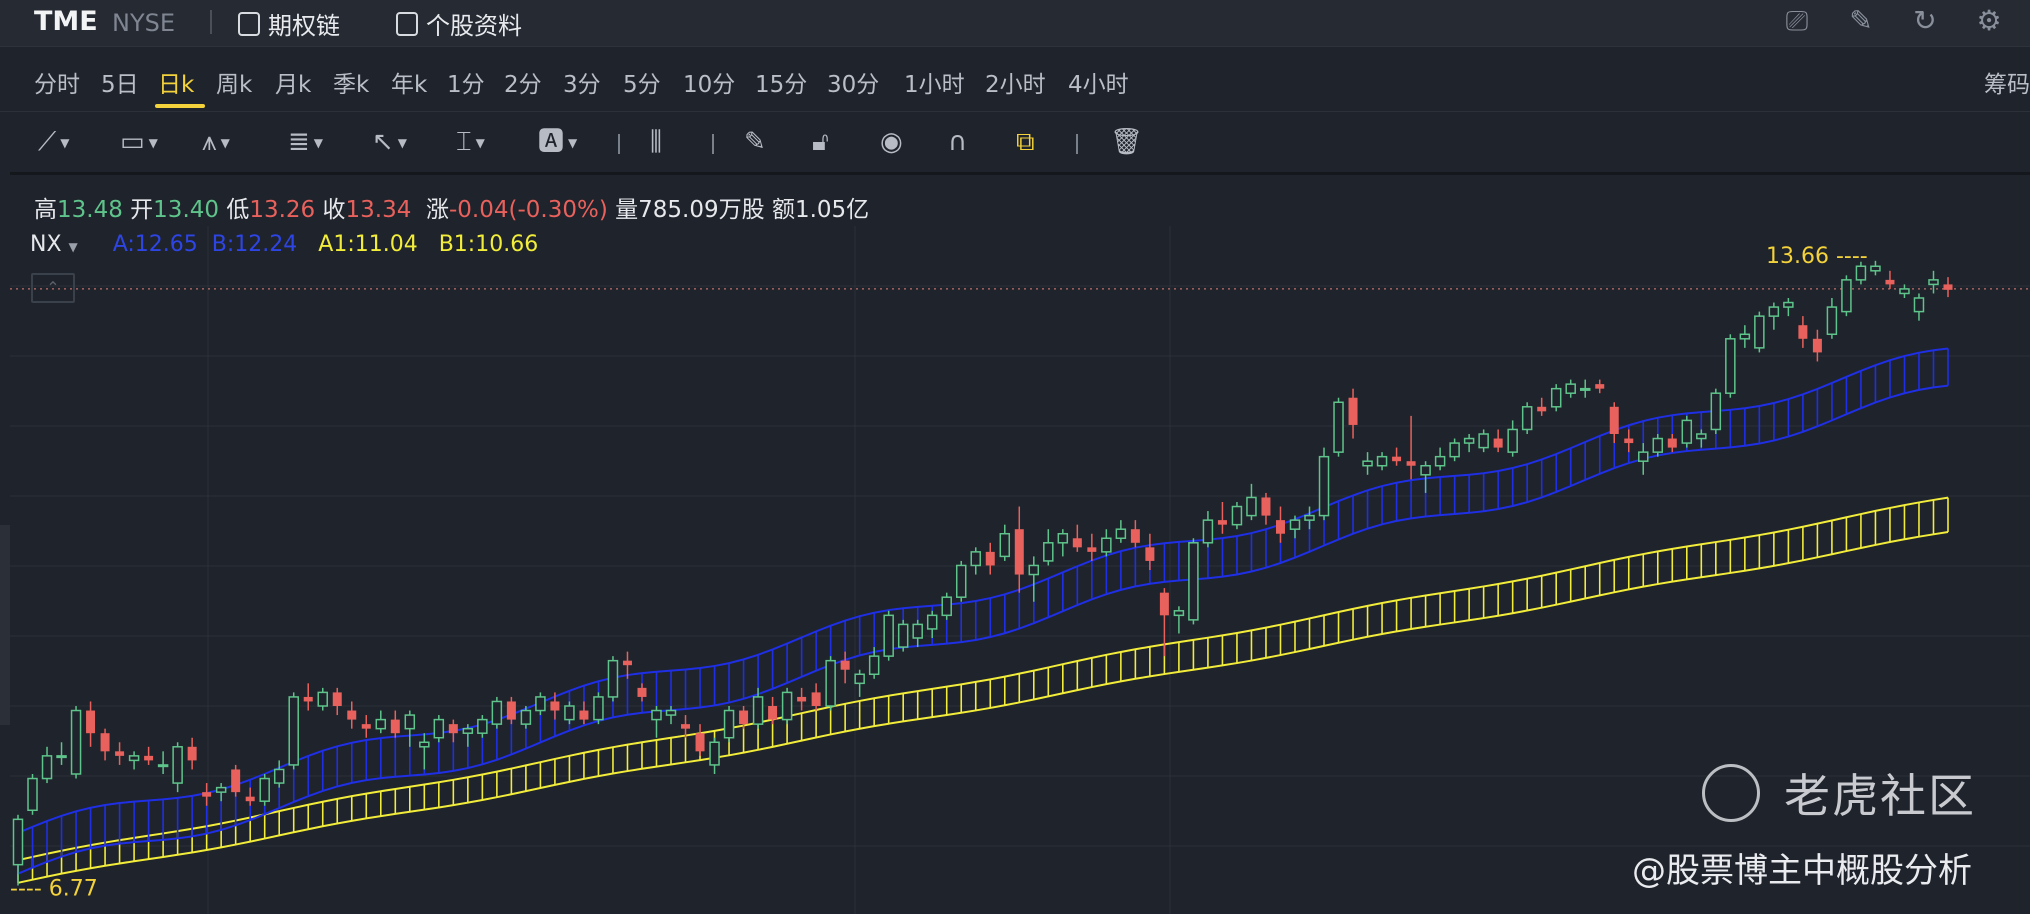  What do you see at coordinates (709, 85) in the screenshot?
I see `period-tab: 10分` at bounding box center [709, 85].